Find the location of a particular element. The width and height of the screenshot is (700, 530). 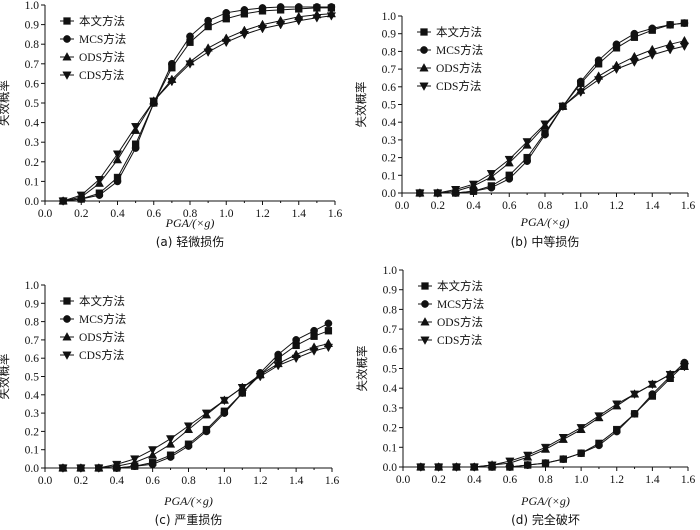

series-triangle-up is located at coordinates (553, 416).